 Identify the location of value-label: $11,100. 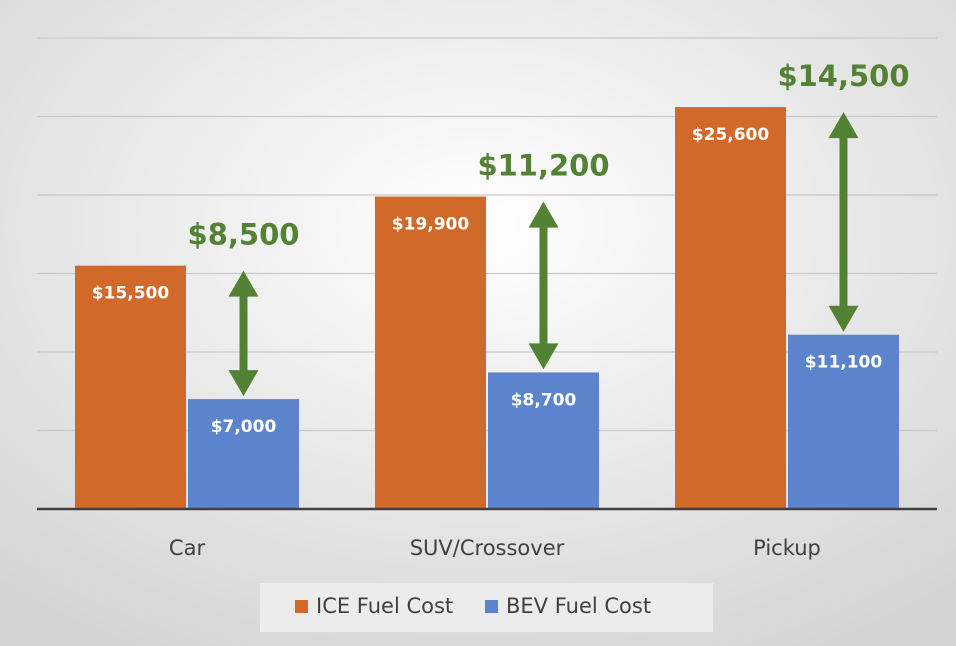
(844, 363).